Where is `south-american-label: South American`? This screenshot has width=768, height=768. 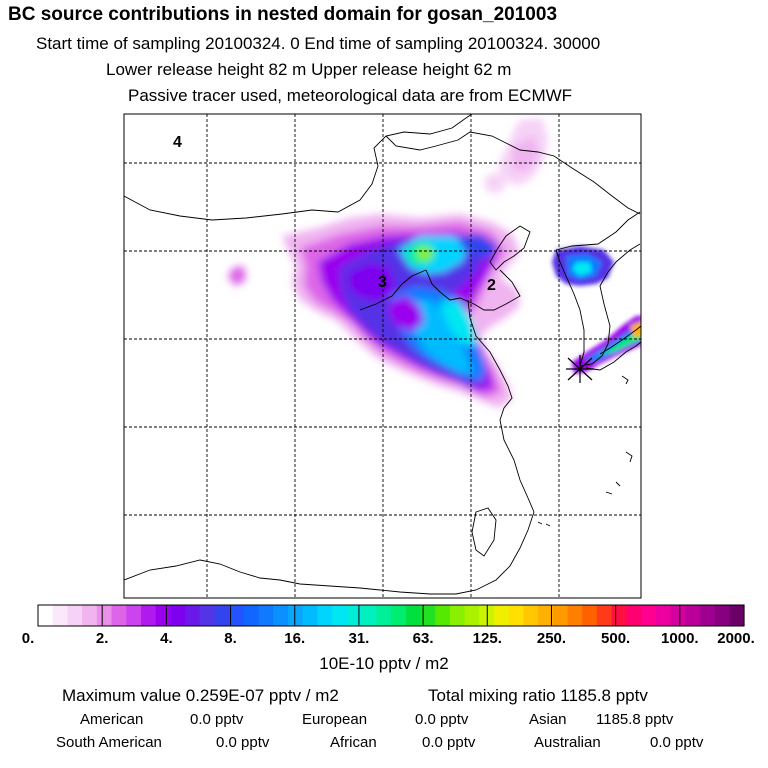 south-american-label: South American is located at coordinates (109, 742).